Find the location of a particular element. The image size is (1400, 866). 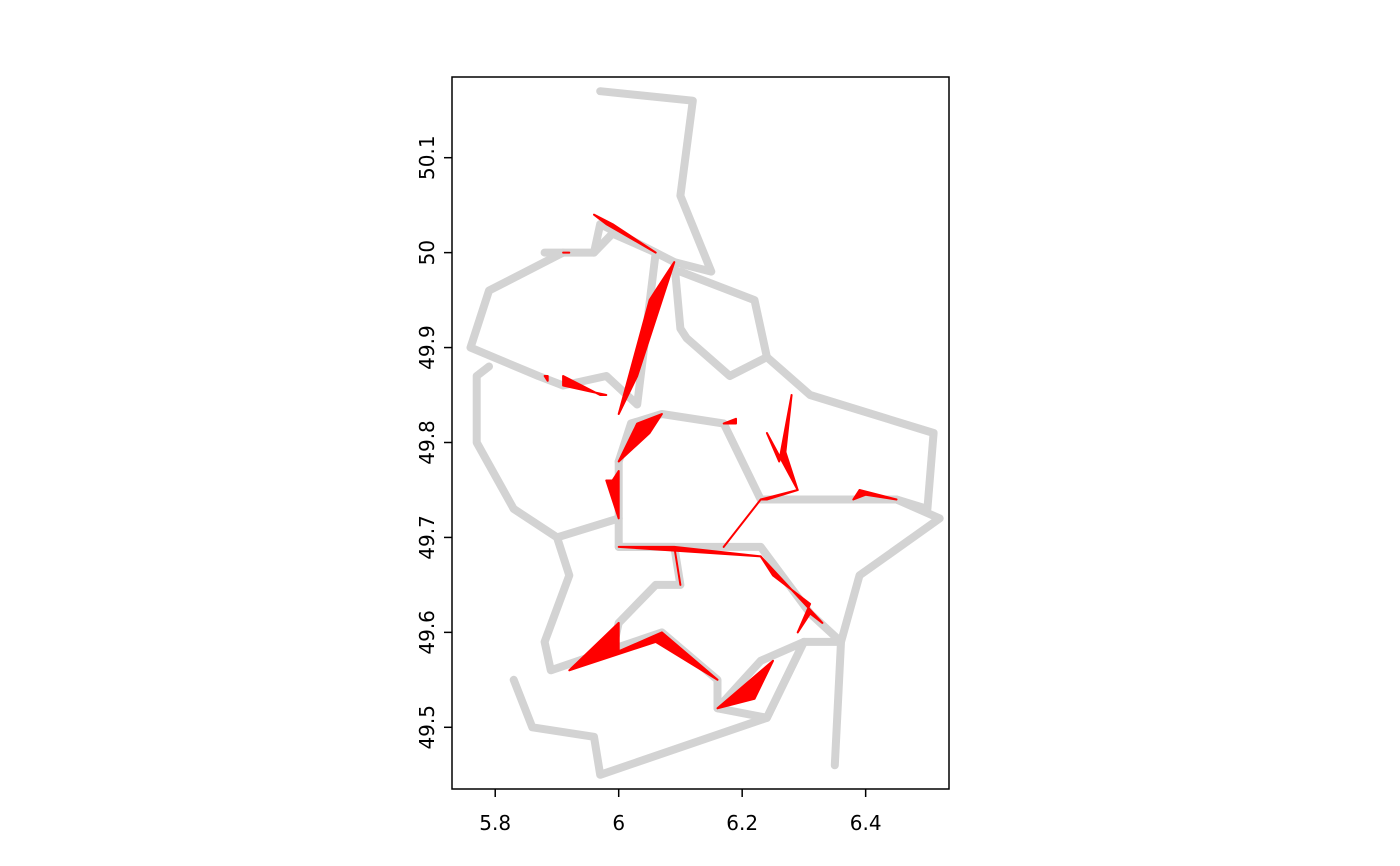

y-tick-label-2: 49.7 is located at coordinates (427, 537).